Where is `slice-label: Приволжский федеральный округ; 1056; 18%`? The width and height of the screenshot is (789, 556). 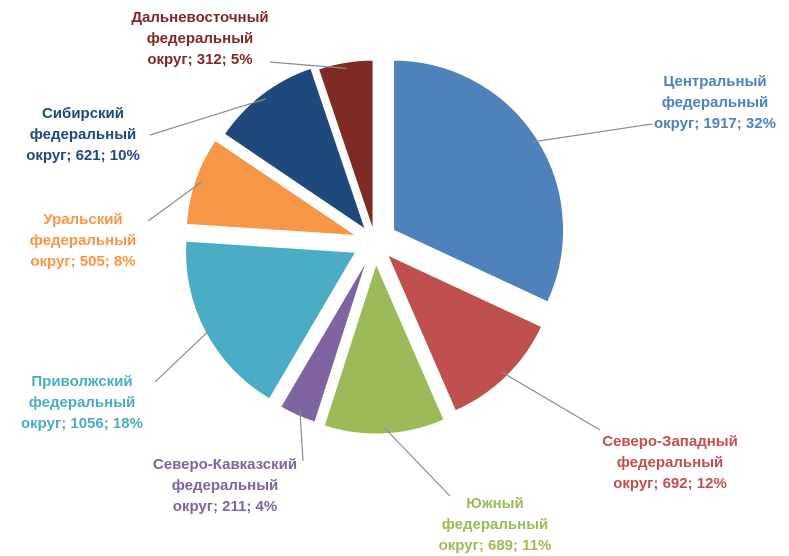 slice-label: Приволжский федеральный округ; 1056; 18% is located at coordinates (82, 402).